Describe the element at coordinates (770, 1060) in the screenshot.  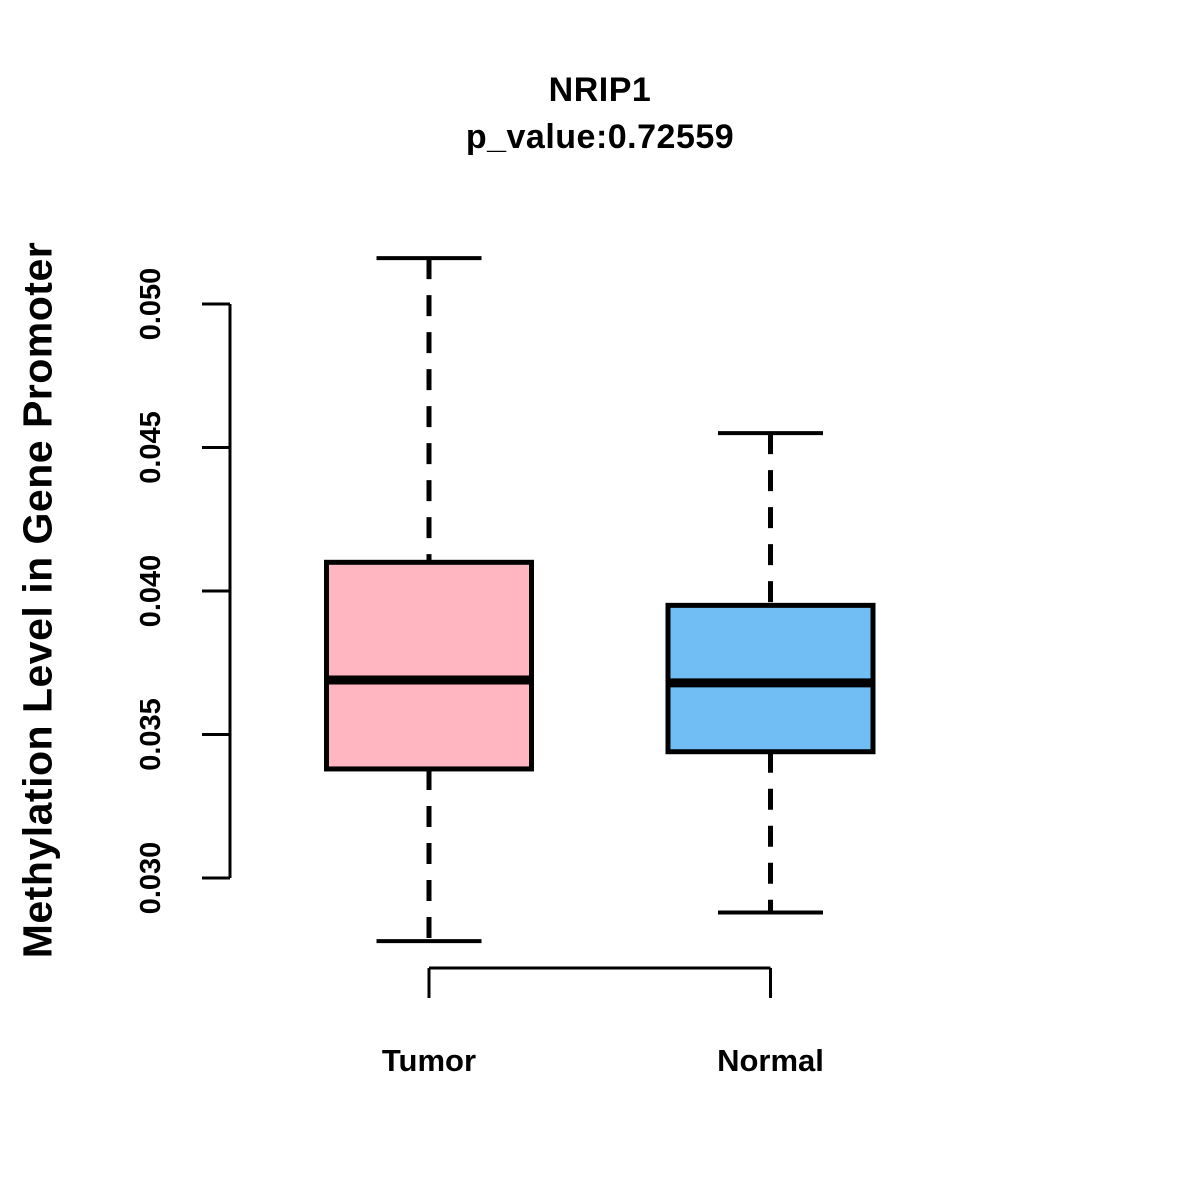
I see `category-label-normal: Normal` at that location.